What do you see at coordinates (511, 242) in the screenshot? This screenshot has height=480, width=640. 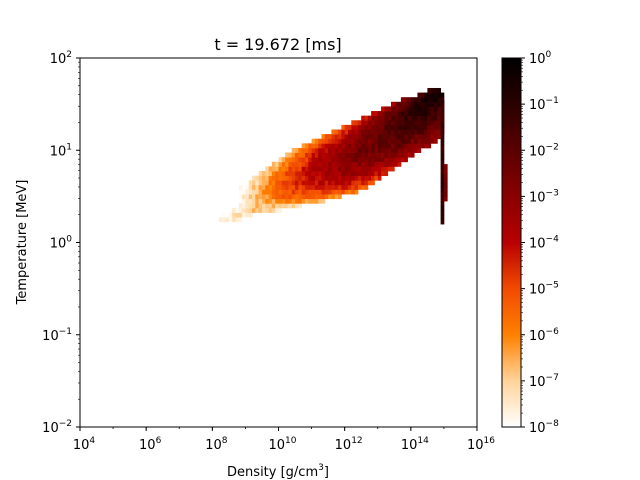 I see `colorbar` at bounding box center [511, 242].